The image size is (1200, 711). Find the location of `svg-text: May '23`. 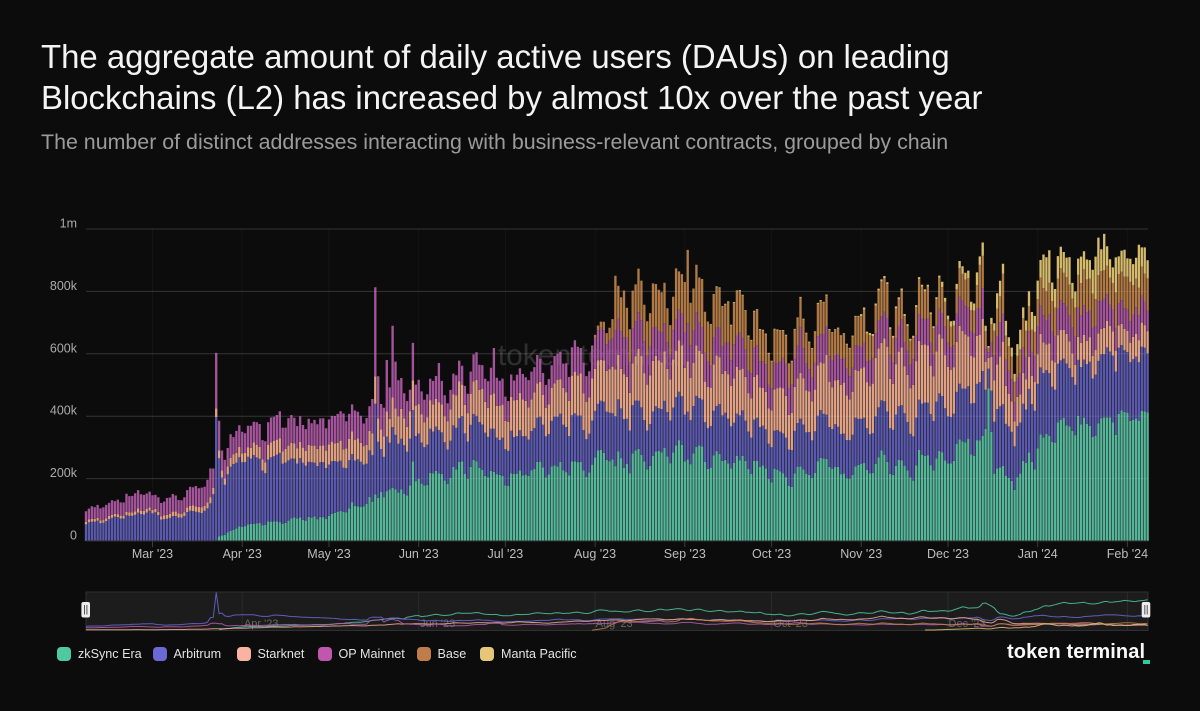

svg-text: May '23 is located at coordinates (328, 554).